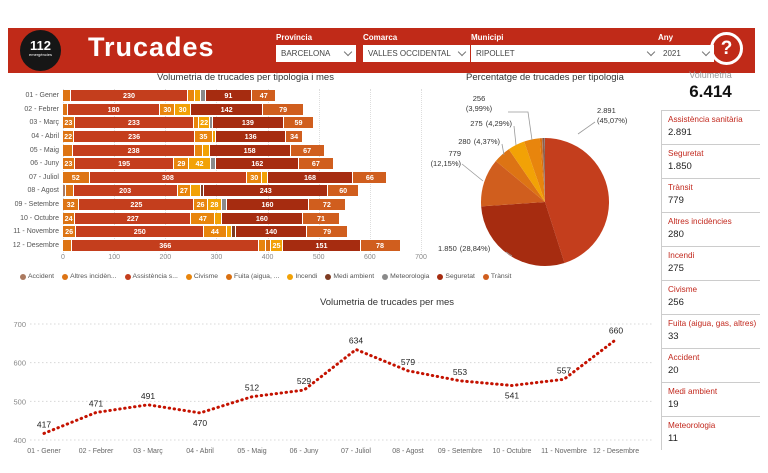 This screenshot has width=768, height=473. Describe the element at coordinates (136, 205) in the screenshot. I see `bar-segment: 225` at that location.